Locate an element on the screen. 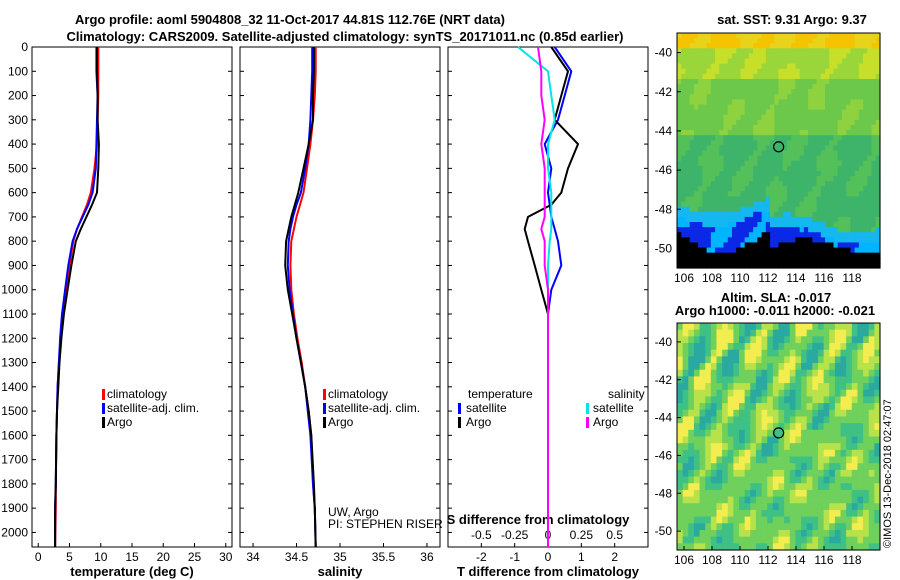 This screenshot has width=900, height=580. x-tick-label: 20 is located at coordinates (164, 557).